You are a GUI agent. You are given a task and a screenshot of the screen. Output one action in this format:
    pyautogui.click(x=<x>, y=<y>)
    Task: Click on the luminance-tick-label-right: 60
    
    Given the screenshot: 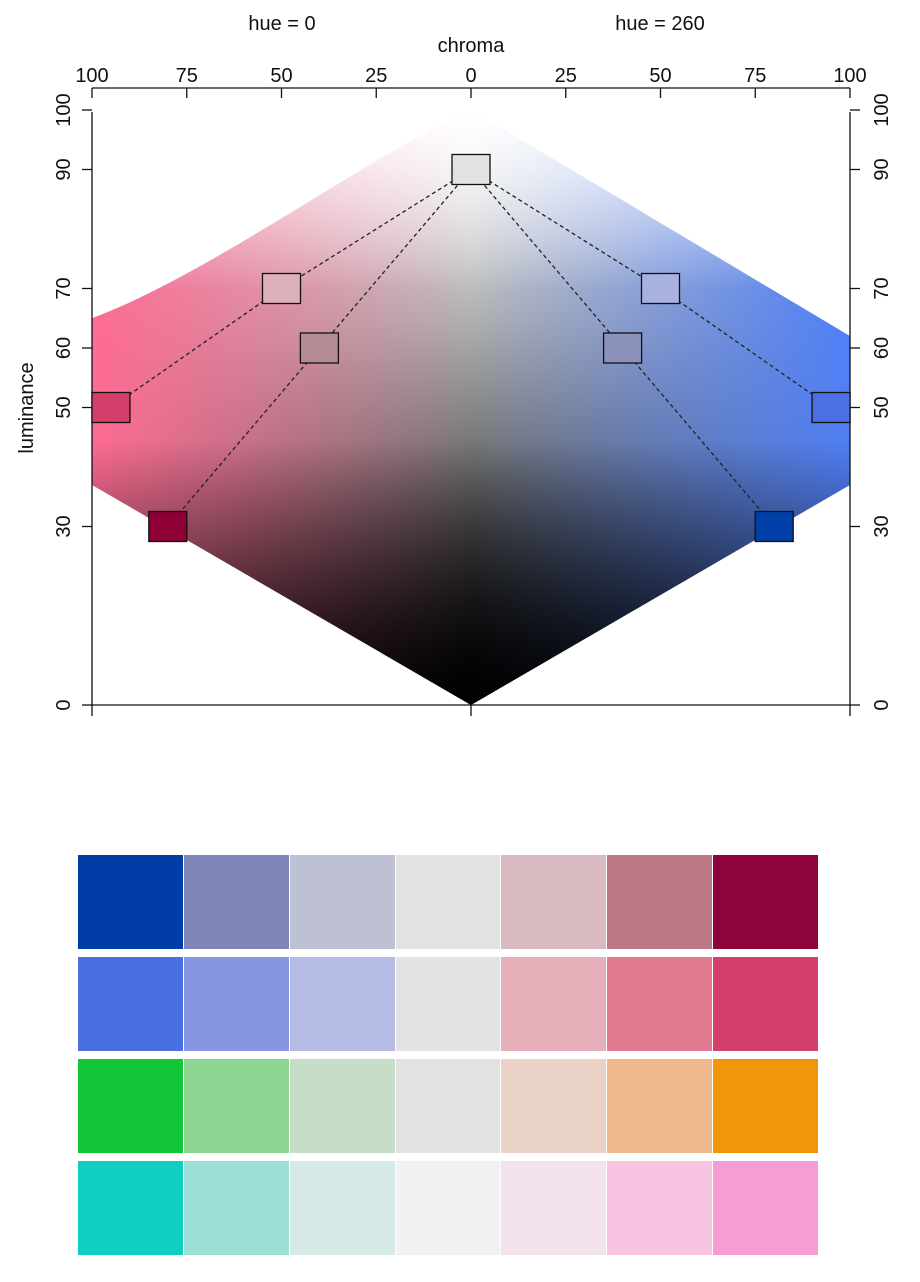 What is the action you would take?
    pyautogui.click(x=882, y=348)
    